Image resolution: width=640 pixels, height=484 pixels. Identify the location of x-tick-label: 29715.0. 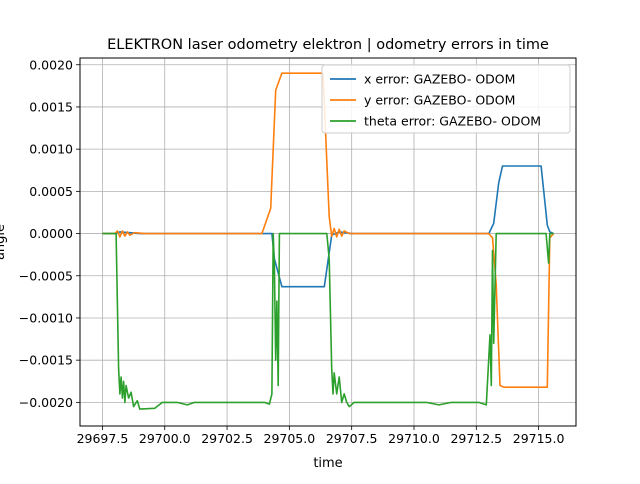
(539, 438).